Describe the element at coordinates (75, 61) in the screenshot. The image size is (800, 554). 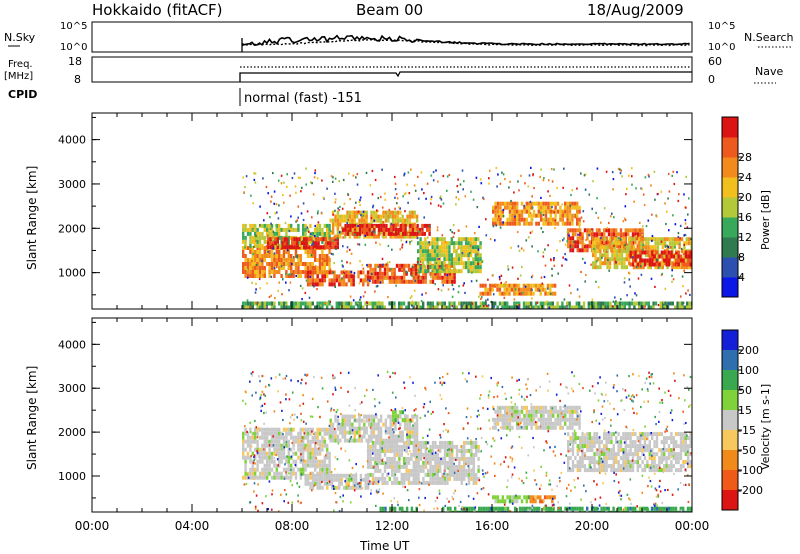
I see `freq-tick-18: 18` at that location.